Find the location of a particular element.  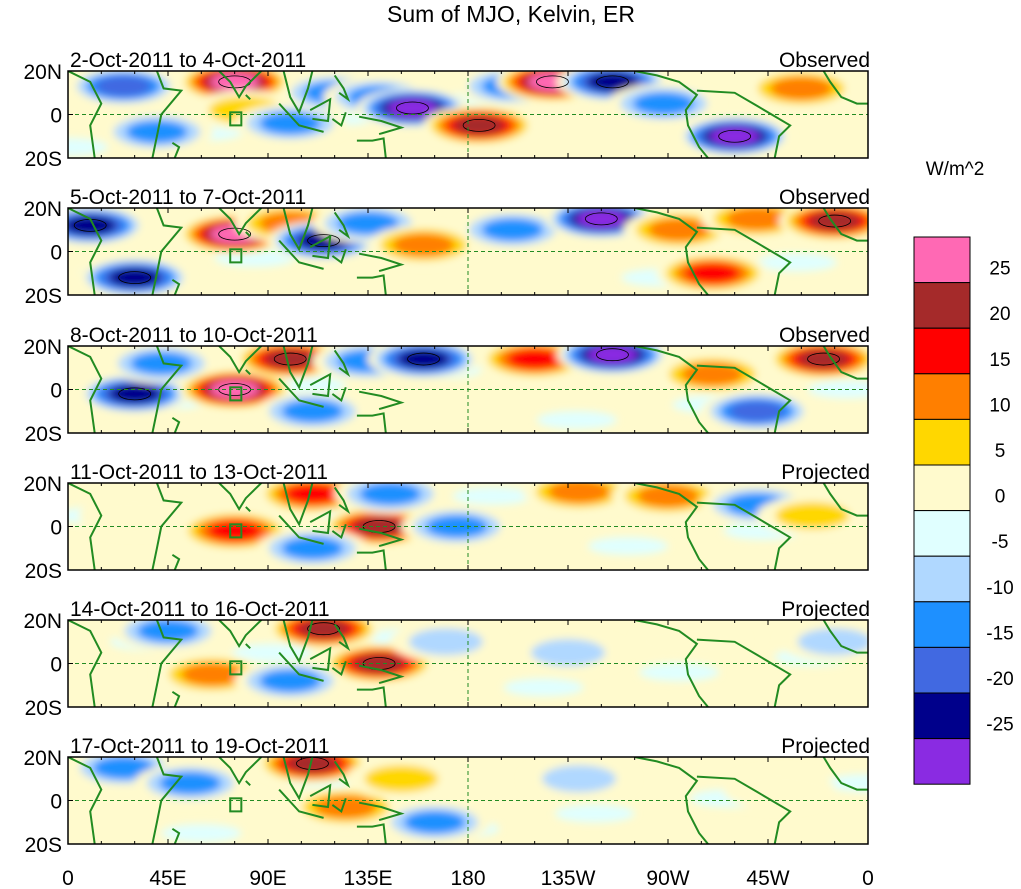

colorbar-label: -10 is located at coordinates (999, 588).